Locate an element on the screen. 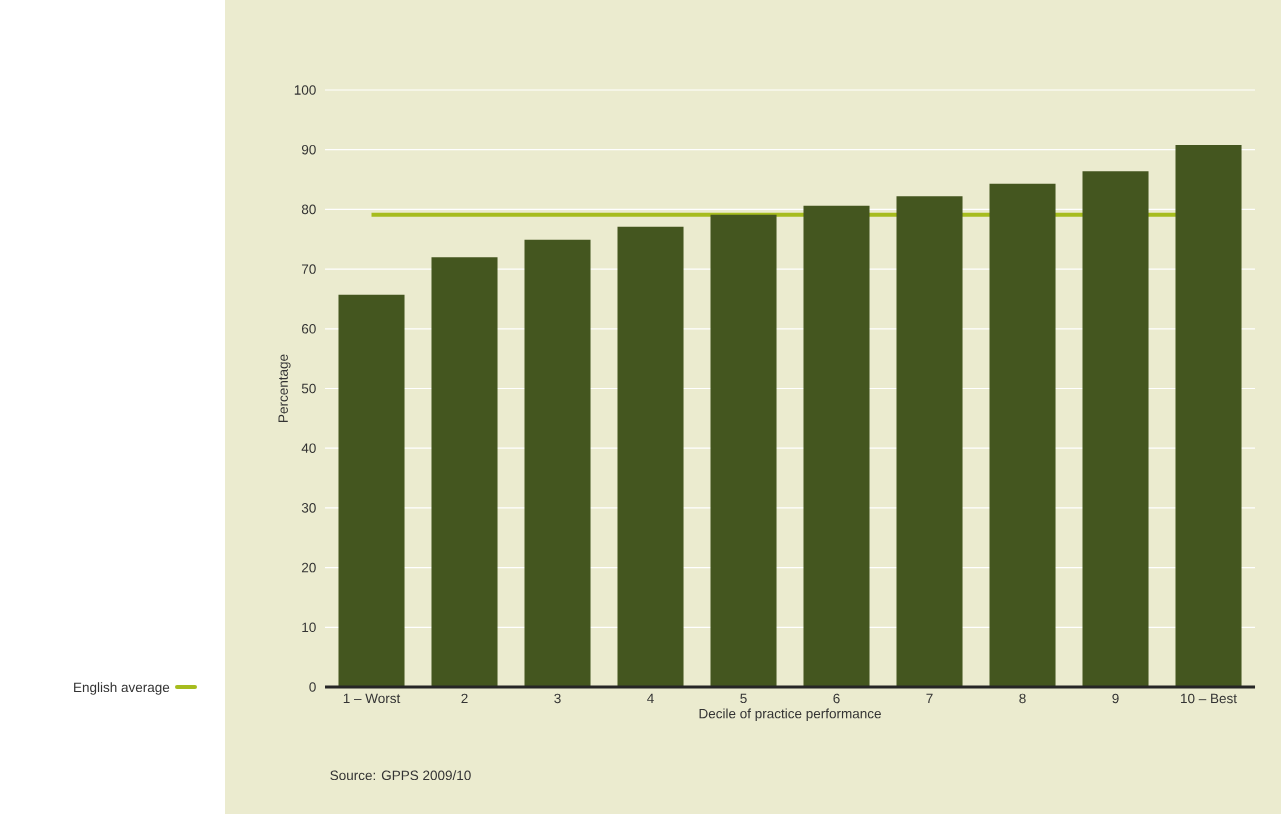 The width and height of the screenshot is (1281, 814). x-tick-label: 7 is located at coordinates (929, 698).